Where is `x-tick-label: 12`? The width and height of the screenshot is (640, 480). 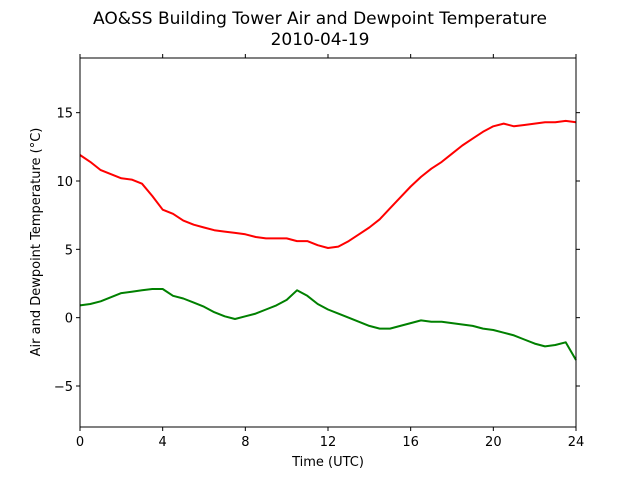 x-tick-label: 12 is located at coordinates (328, 442).